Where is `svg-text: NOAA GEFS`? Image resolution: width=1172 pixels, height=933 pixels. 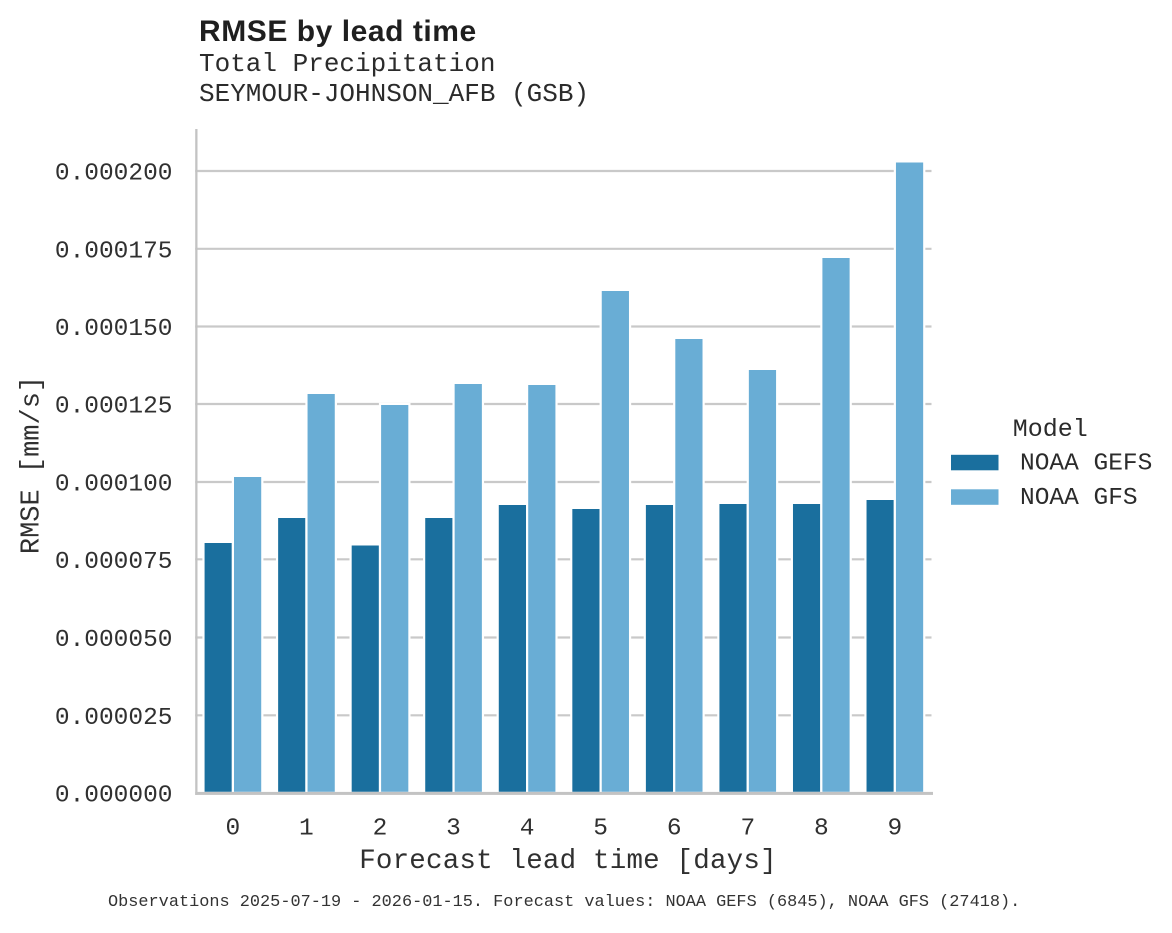 svg-text: NOAA GEFS is located at coordinates (1086, 464).